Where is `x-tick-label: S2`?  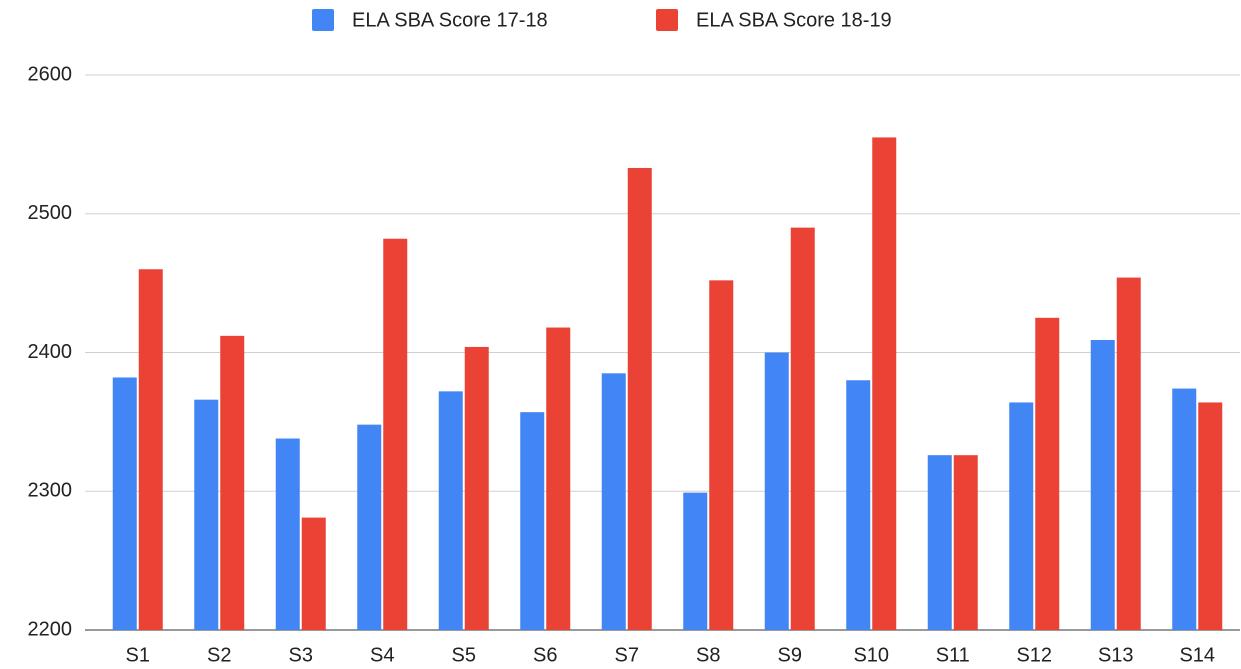
x-tick-label: S2 is located at coordinates (219, 655).